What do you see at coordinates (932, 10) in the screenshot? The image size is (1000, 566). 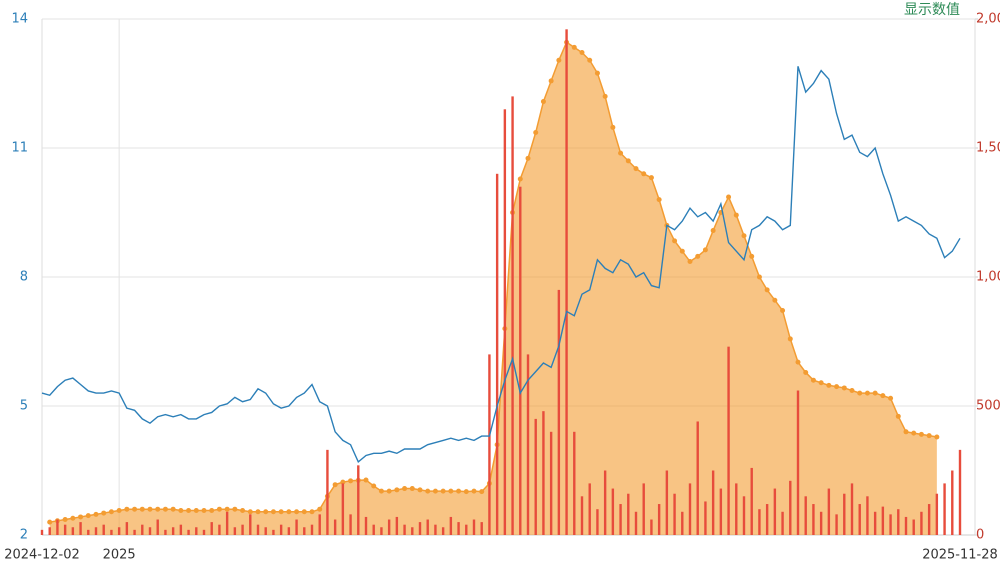 I see `show-values-button: 显示数值` at bounding box center [932, 10].